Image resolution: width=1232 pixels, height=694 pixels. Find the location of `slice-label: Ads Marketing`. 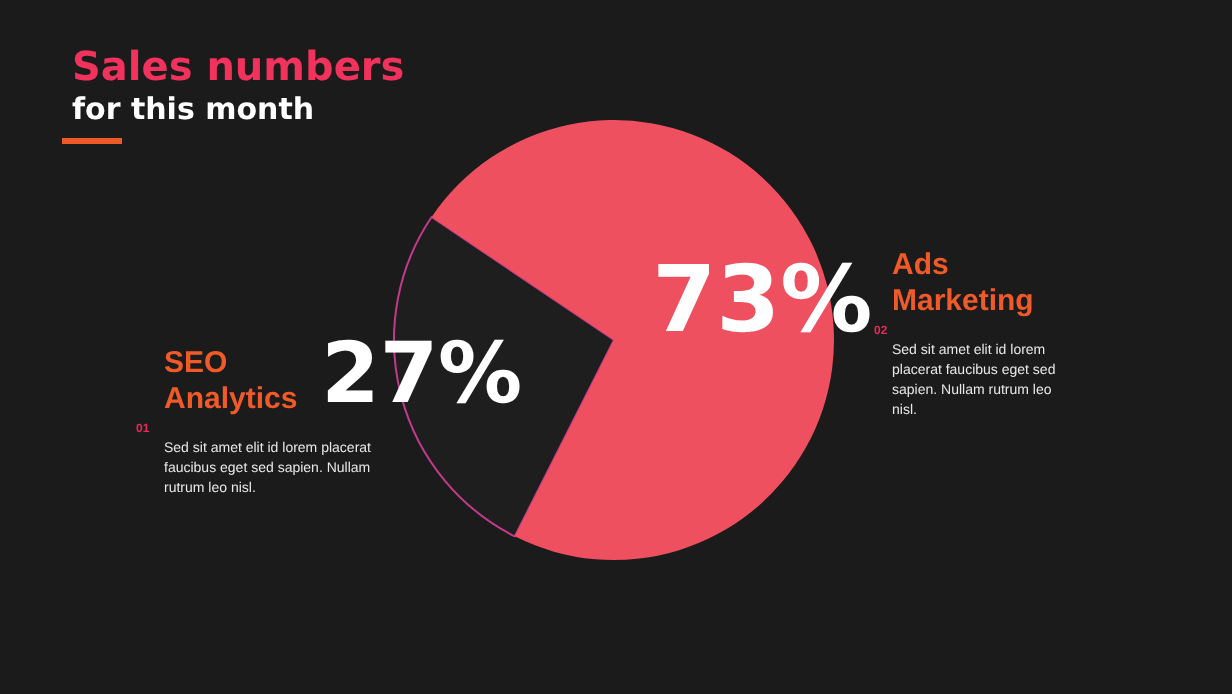

slice-label: Ads Marketing is located at coordinates (964, 284).